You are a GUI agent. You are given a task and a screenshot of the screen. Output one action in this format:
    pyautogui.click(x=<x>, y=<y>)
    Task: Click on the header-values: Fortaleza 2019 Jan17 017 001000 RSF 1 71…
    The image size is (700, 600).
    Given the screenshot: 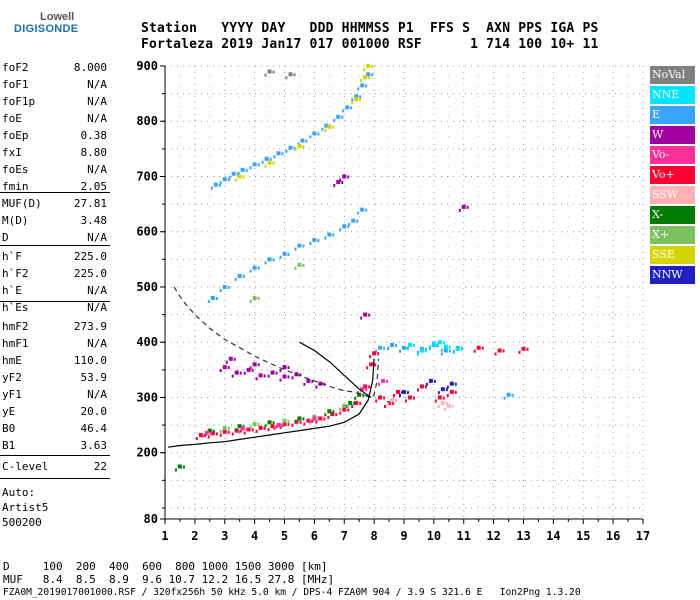 What is the action you would take?
    pyautogui.click(x=370, y=44)
    